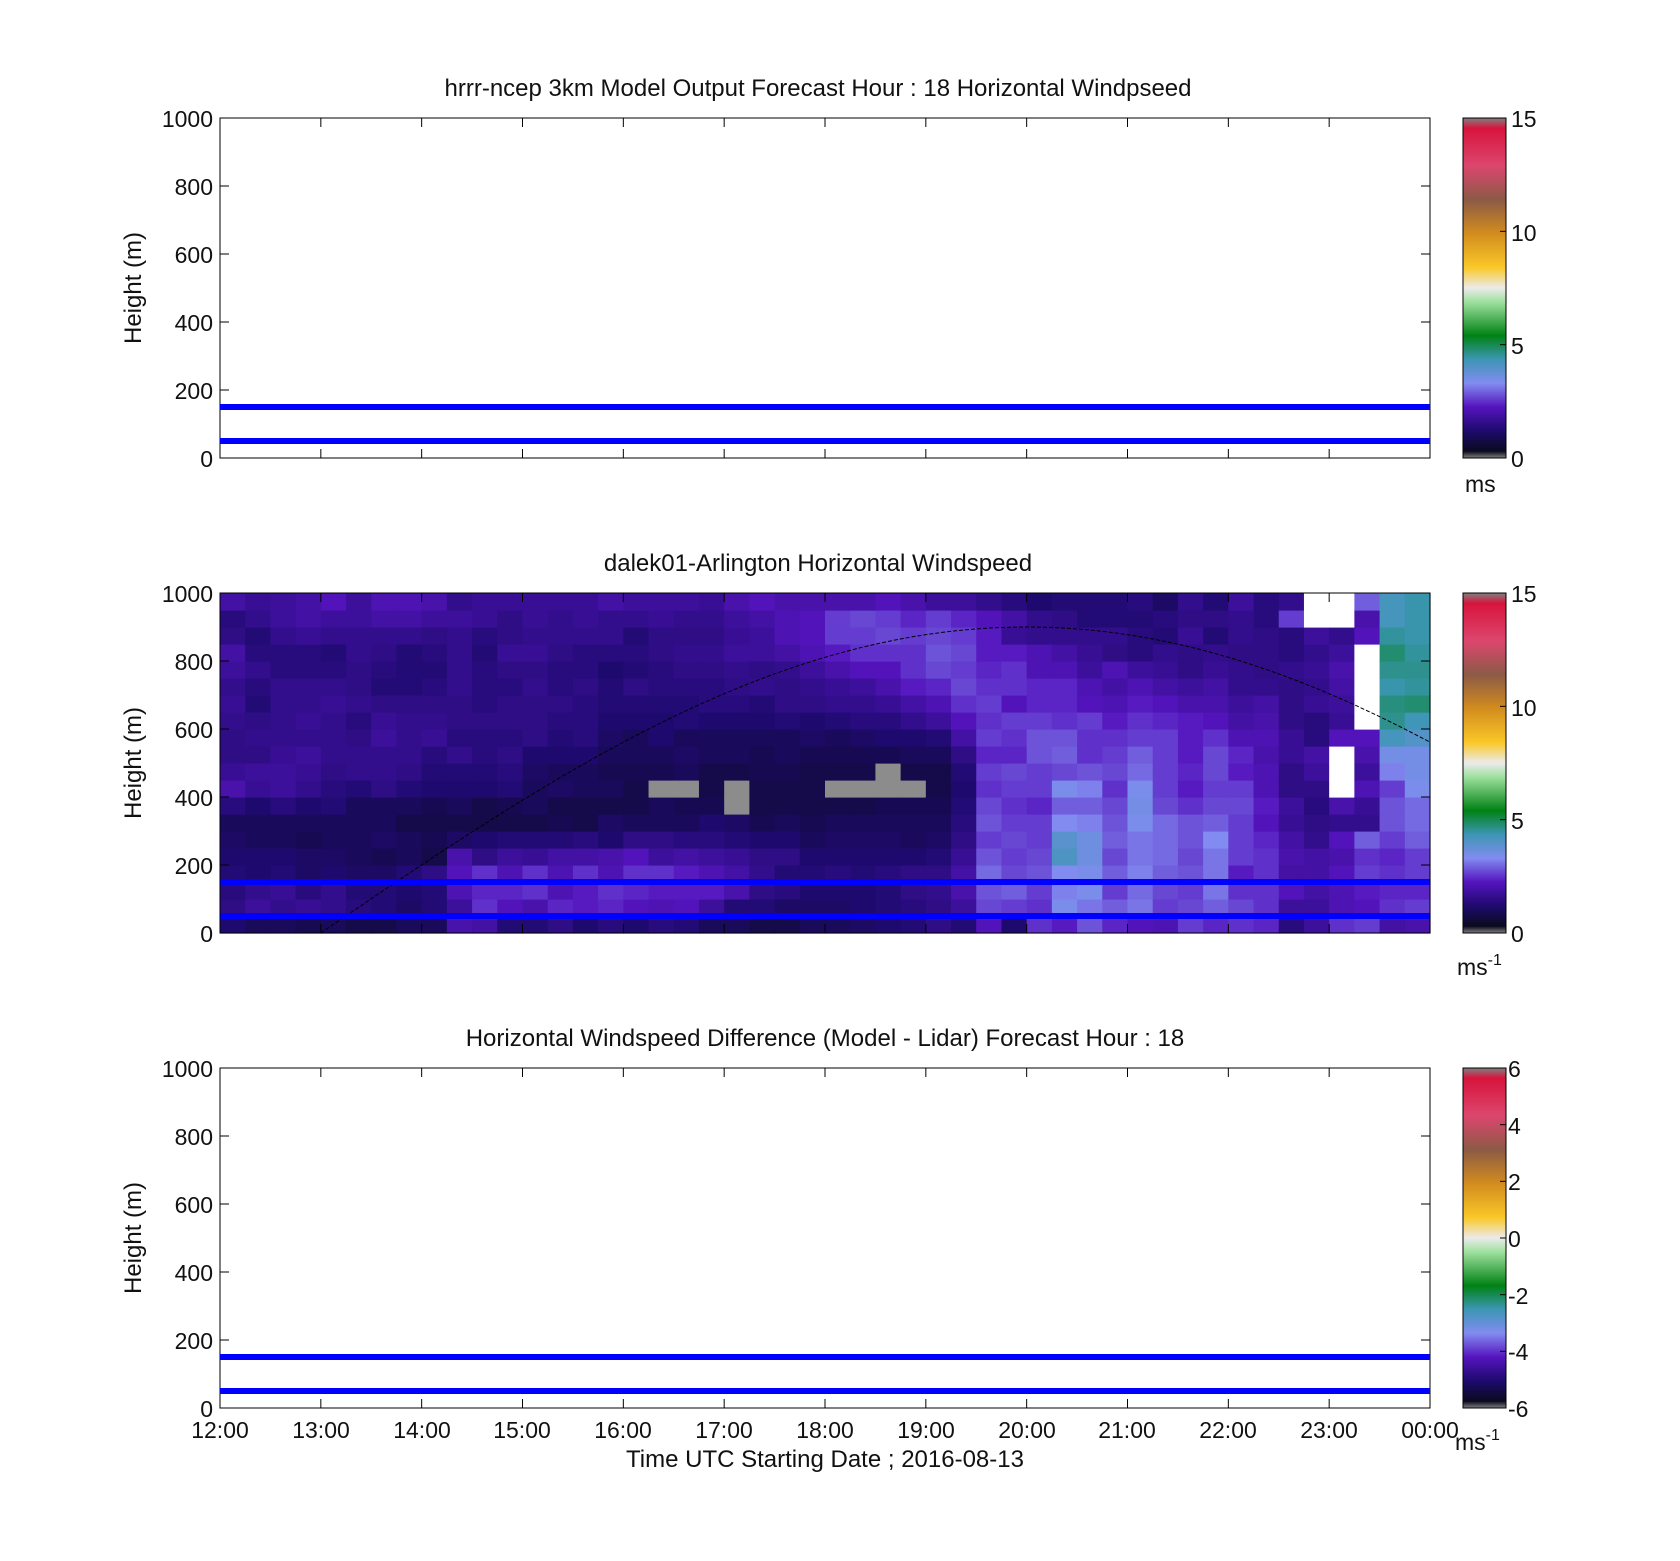 The height and width of the screenshot is (1561, 1680). What do you see at coordinates (1518, 1409) in the screenshot?
I see `colorbar-tick-label: -6` at bounding box center [1518, 1409].